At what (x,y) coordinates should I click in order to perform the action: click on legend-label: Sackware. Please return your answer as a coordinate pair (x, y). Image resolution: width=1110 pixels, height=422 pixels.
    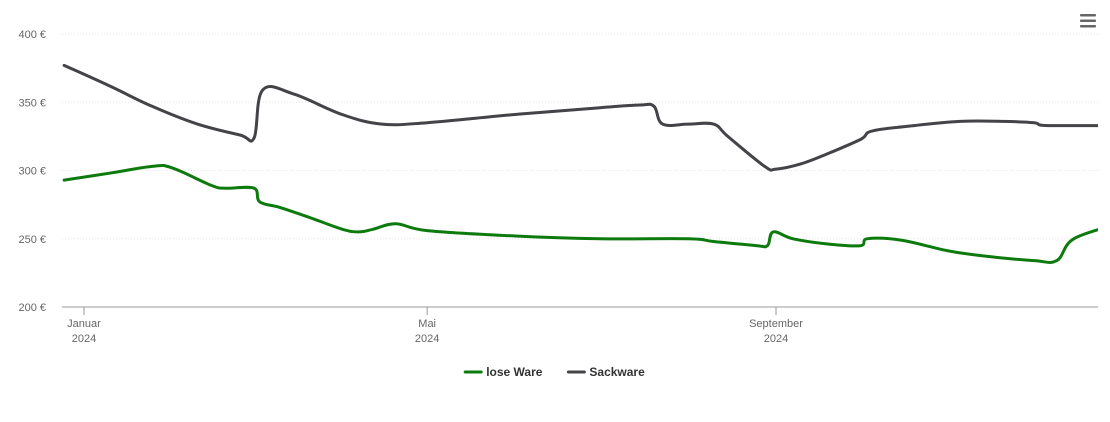
    Looking at the image, I should click on (617, 372).